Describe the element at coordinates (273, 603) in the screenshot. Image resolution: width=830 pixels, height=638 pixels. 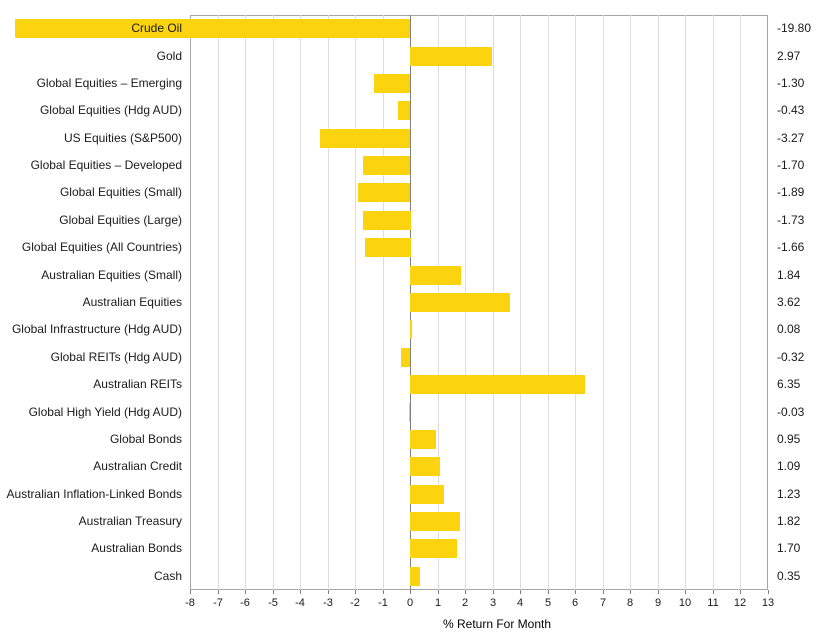
I see `x-tick-label: -5` at that location.